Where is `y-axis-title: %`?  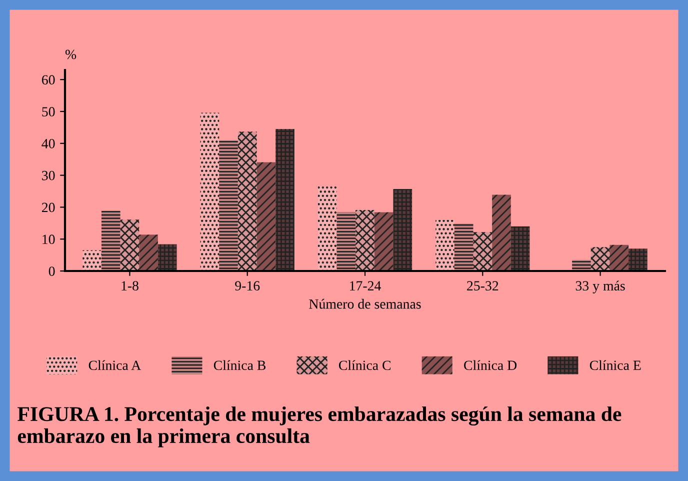
y-axis-title: % is located at coordinates (70, 55).